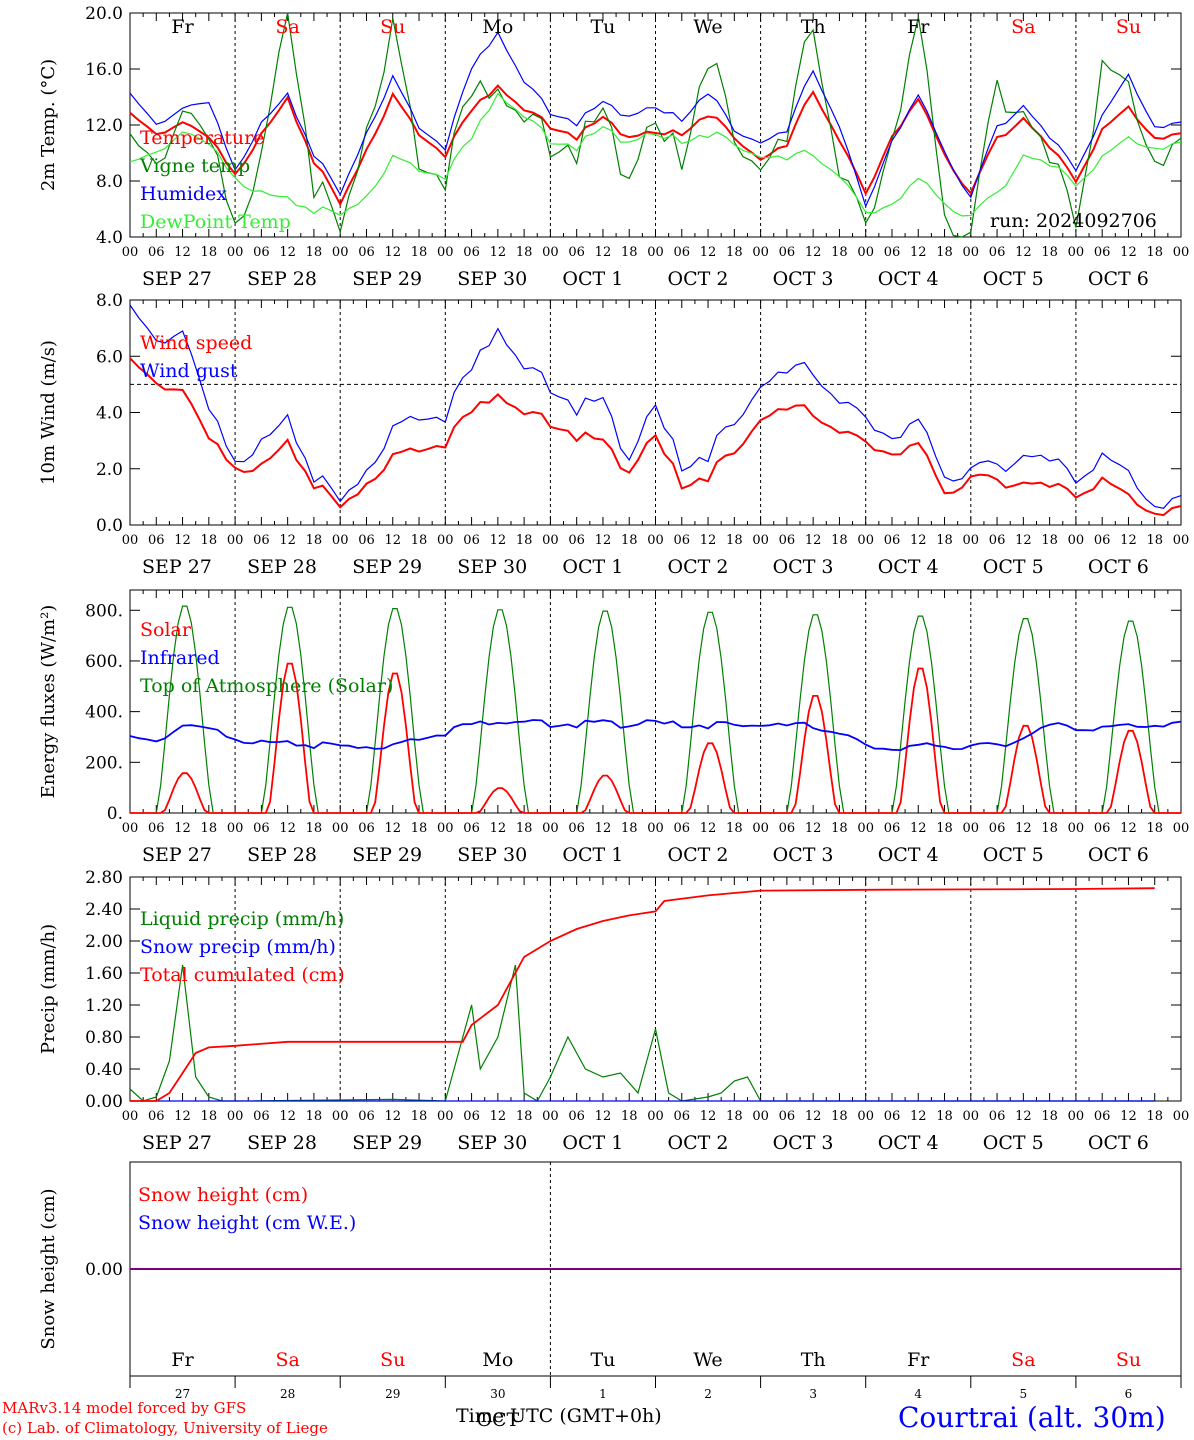 The image size is (1194, 1440). I want to click on date-label: SEP 29, so click(387, 1143).